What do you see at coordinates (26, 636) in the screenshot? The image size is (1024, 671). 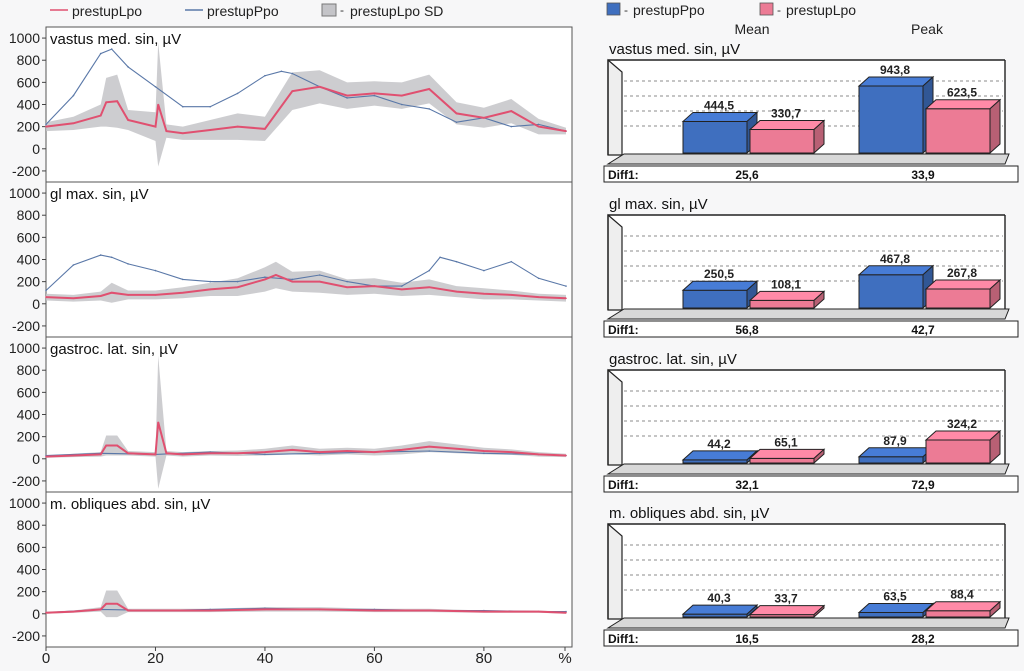 I see `y-tick-label: -200` at bounding box center [26, 636].